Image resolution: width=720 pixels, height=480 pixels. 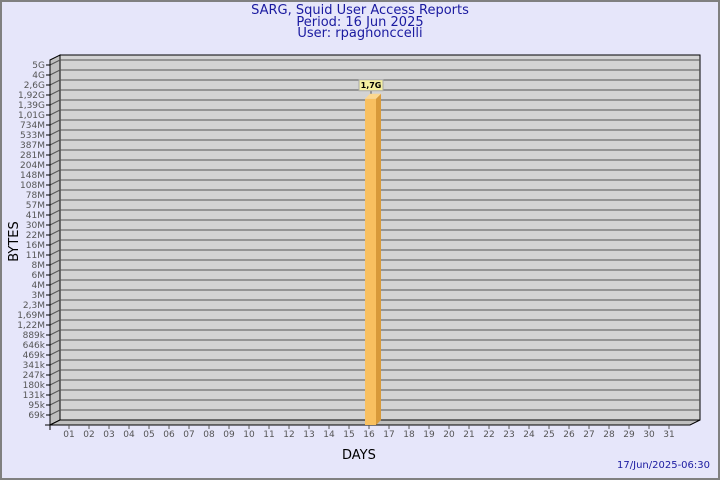 What do you see at coordinates (35, 226) in the screenshot?
I see `y-tick-label: 30M` at bounding box center [35, 226].